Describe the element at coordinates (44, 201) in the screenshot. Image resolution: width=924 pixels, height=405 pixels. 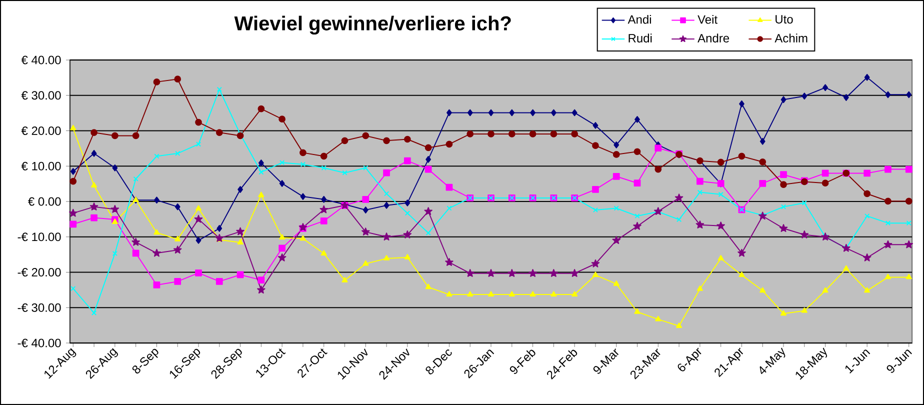
I see `y-tick-label: € 0.00` at that location.